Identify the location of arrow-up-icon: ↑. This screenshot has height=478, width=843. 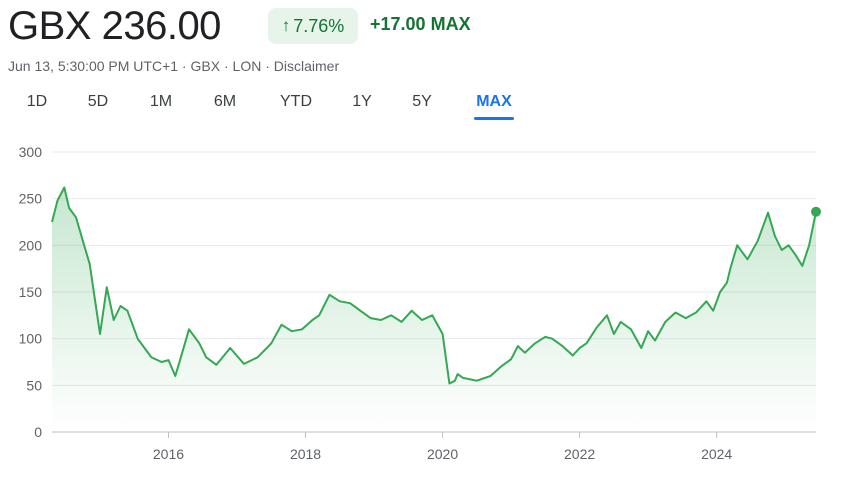
(286, 25).